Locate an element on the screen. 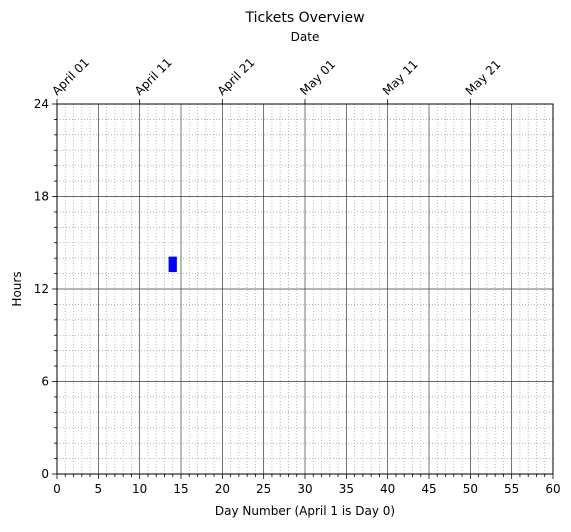 The height and width of the screenshot is (532, 571). y-axis-ticks: 0 6 12 18 24 is located at coordinates (45, 289).